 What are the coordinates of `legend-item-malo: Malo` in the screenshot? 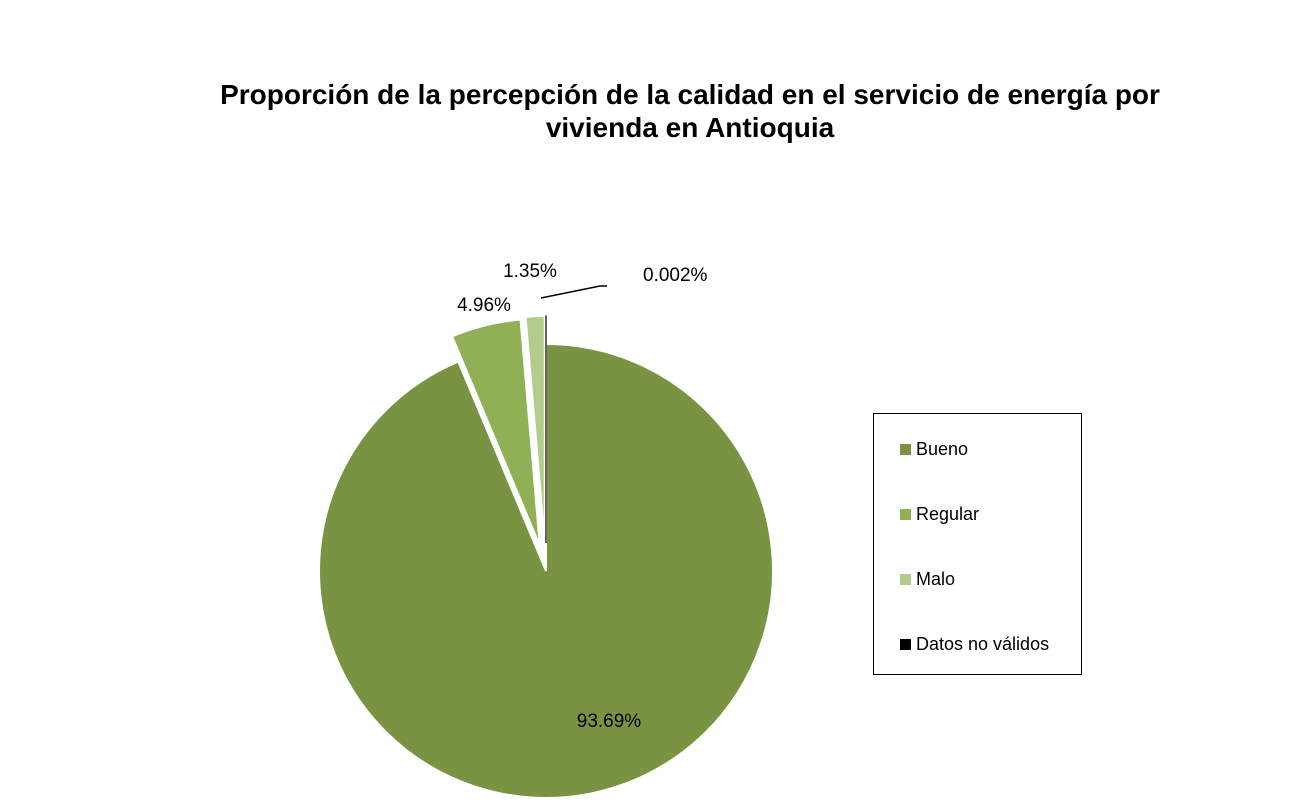 It's located at (927, 579).